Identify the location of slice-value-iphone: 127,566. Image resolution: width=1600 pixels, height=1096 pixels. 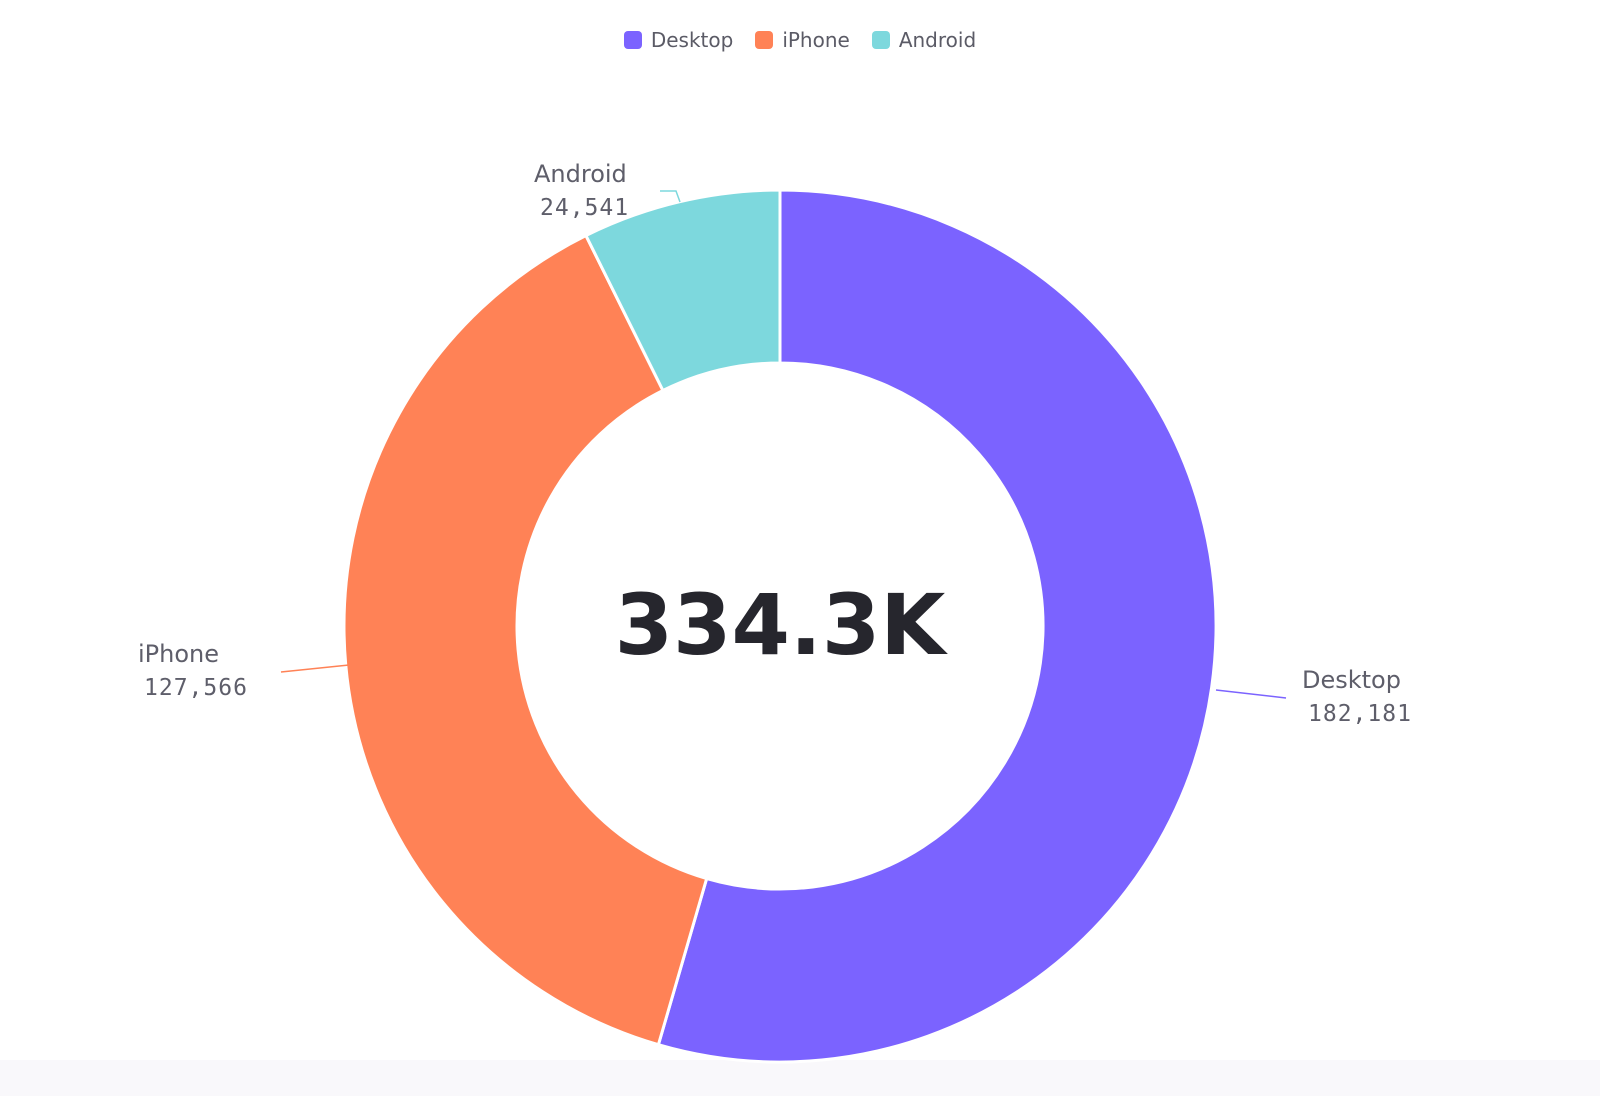
(196, 688).